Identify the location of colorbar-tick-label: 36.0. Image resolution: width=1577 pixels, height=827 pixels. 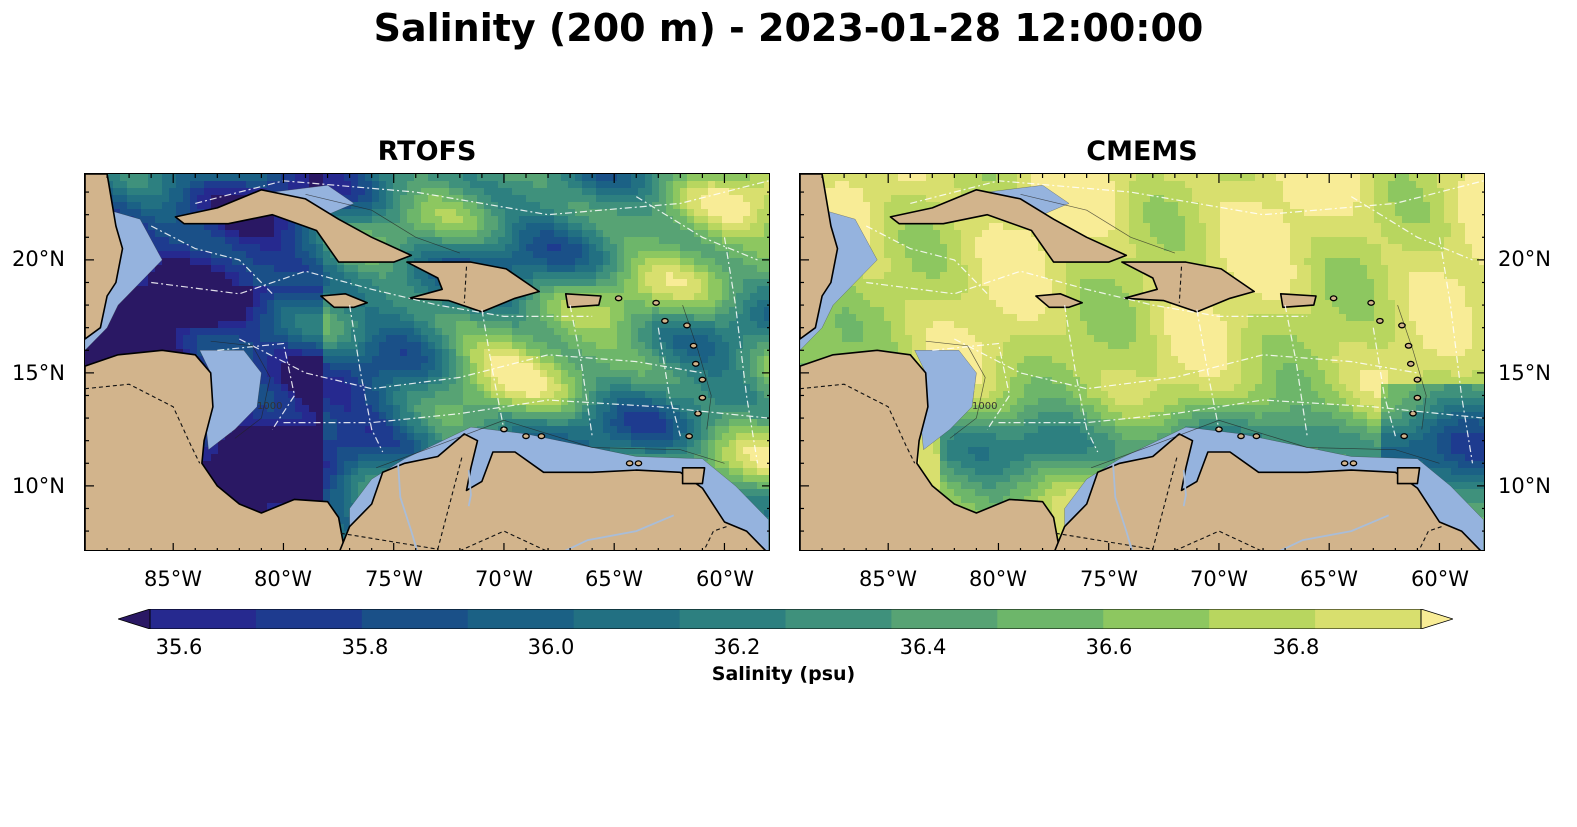
(551, 647).